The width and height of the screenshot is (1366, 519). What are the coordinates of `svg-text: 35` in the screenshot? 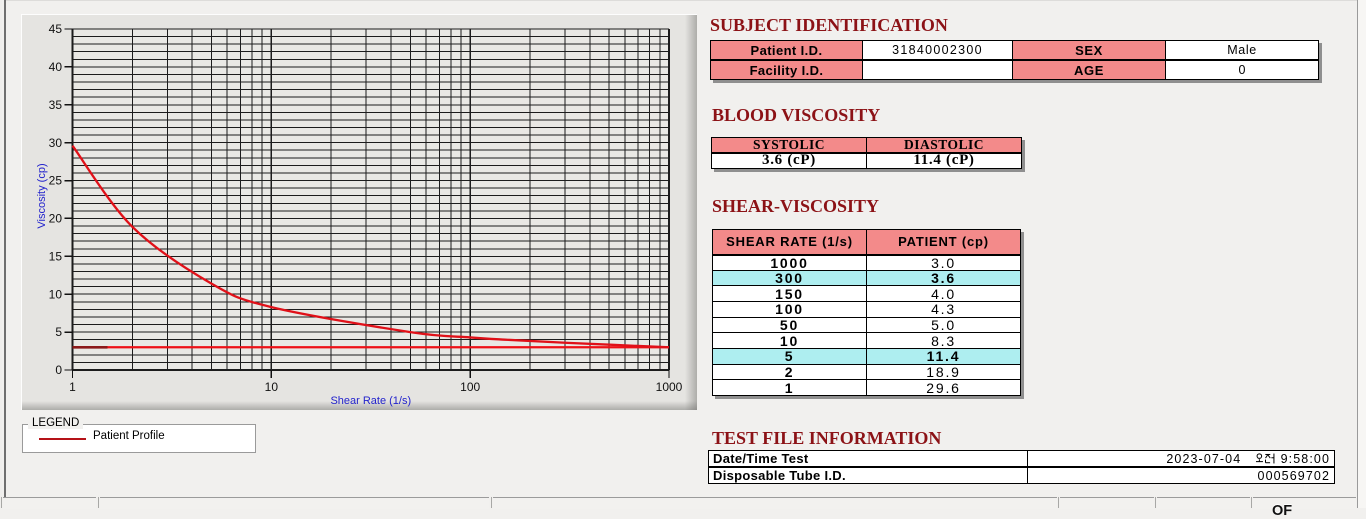 It's located at (56, 105).